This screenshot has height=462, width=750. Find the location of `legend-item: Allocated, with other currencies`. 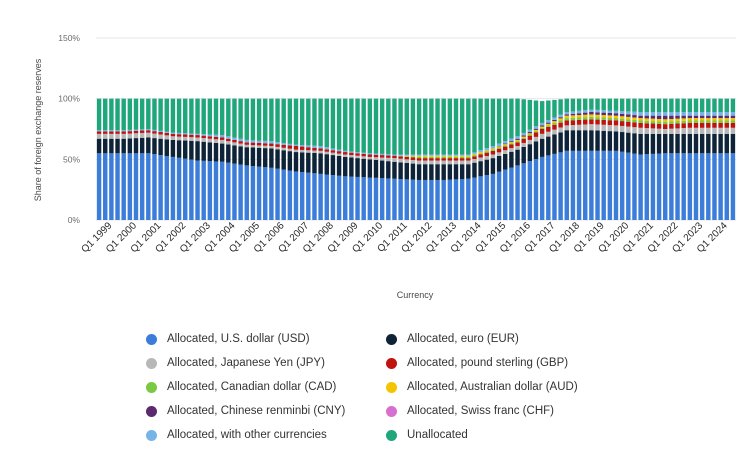

legend-item: Allocated, with other currencies is located at coordinates (266, 435).